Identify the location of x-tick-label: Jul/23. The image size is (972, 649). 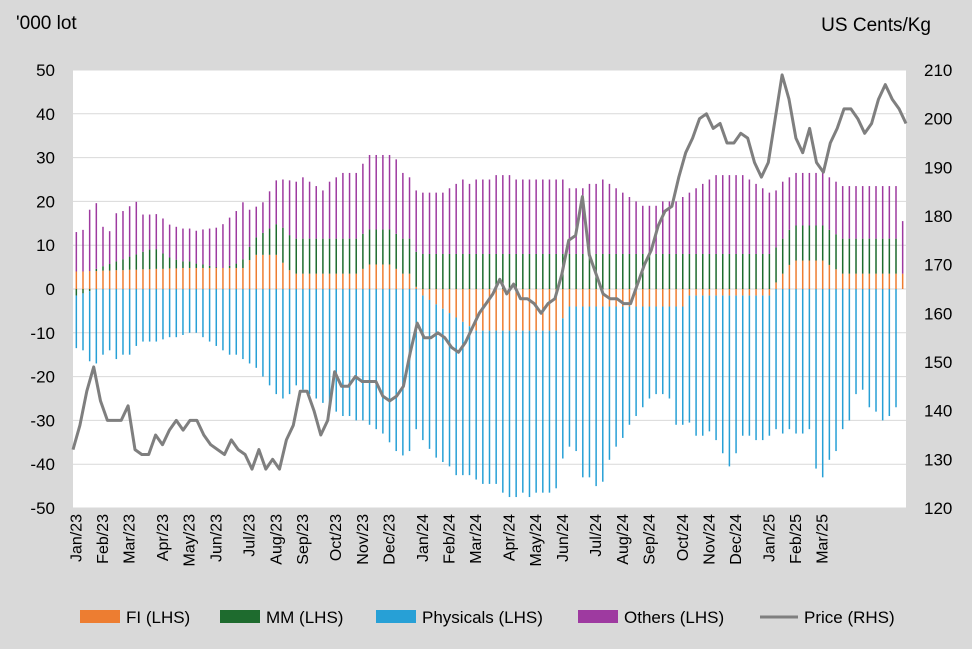
(250, 535).